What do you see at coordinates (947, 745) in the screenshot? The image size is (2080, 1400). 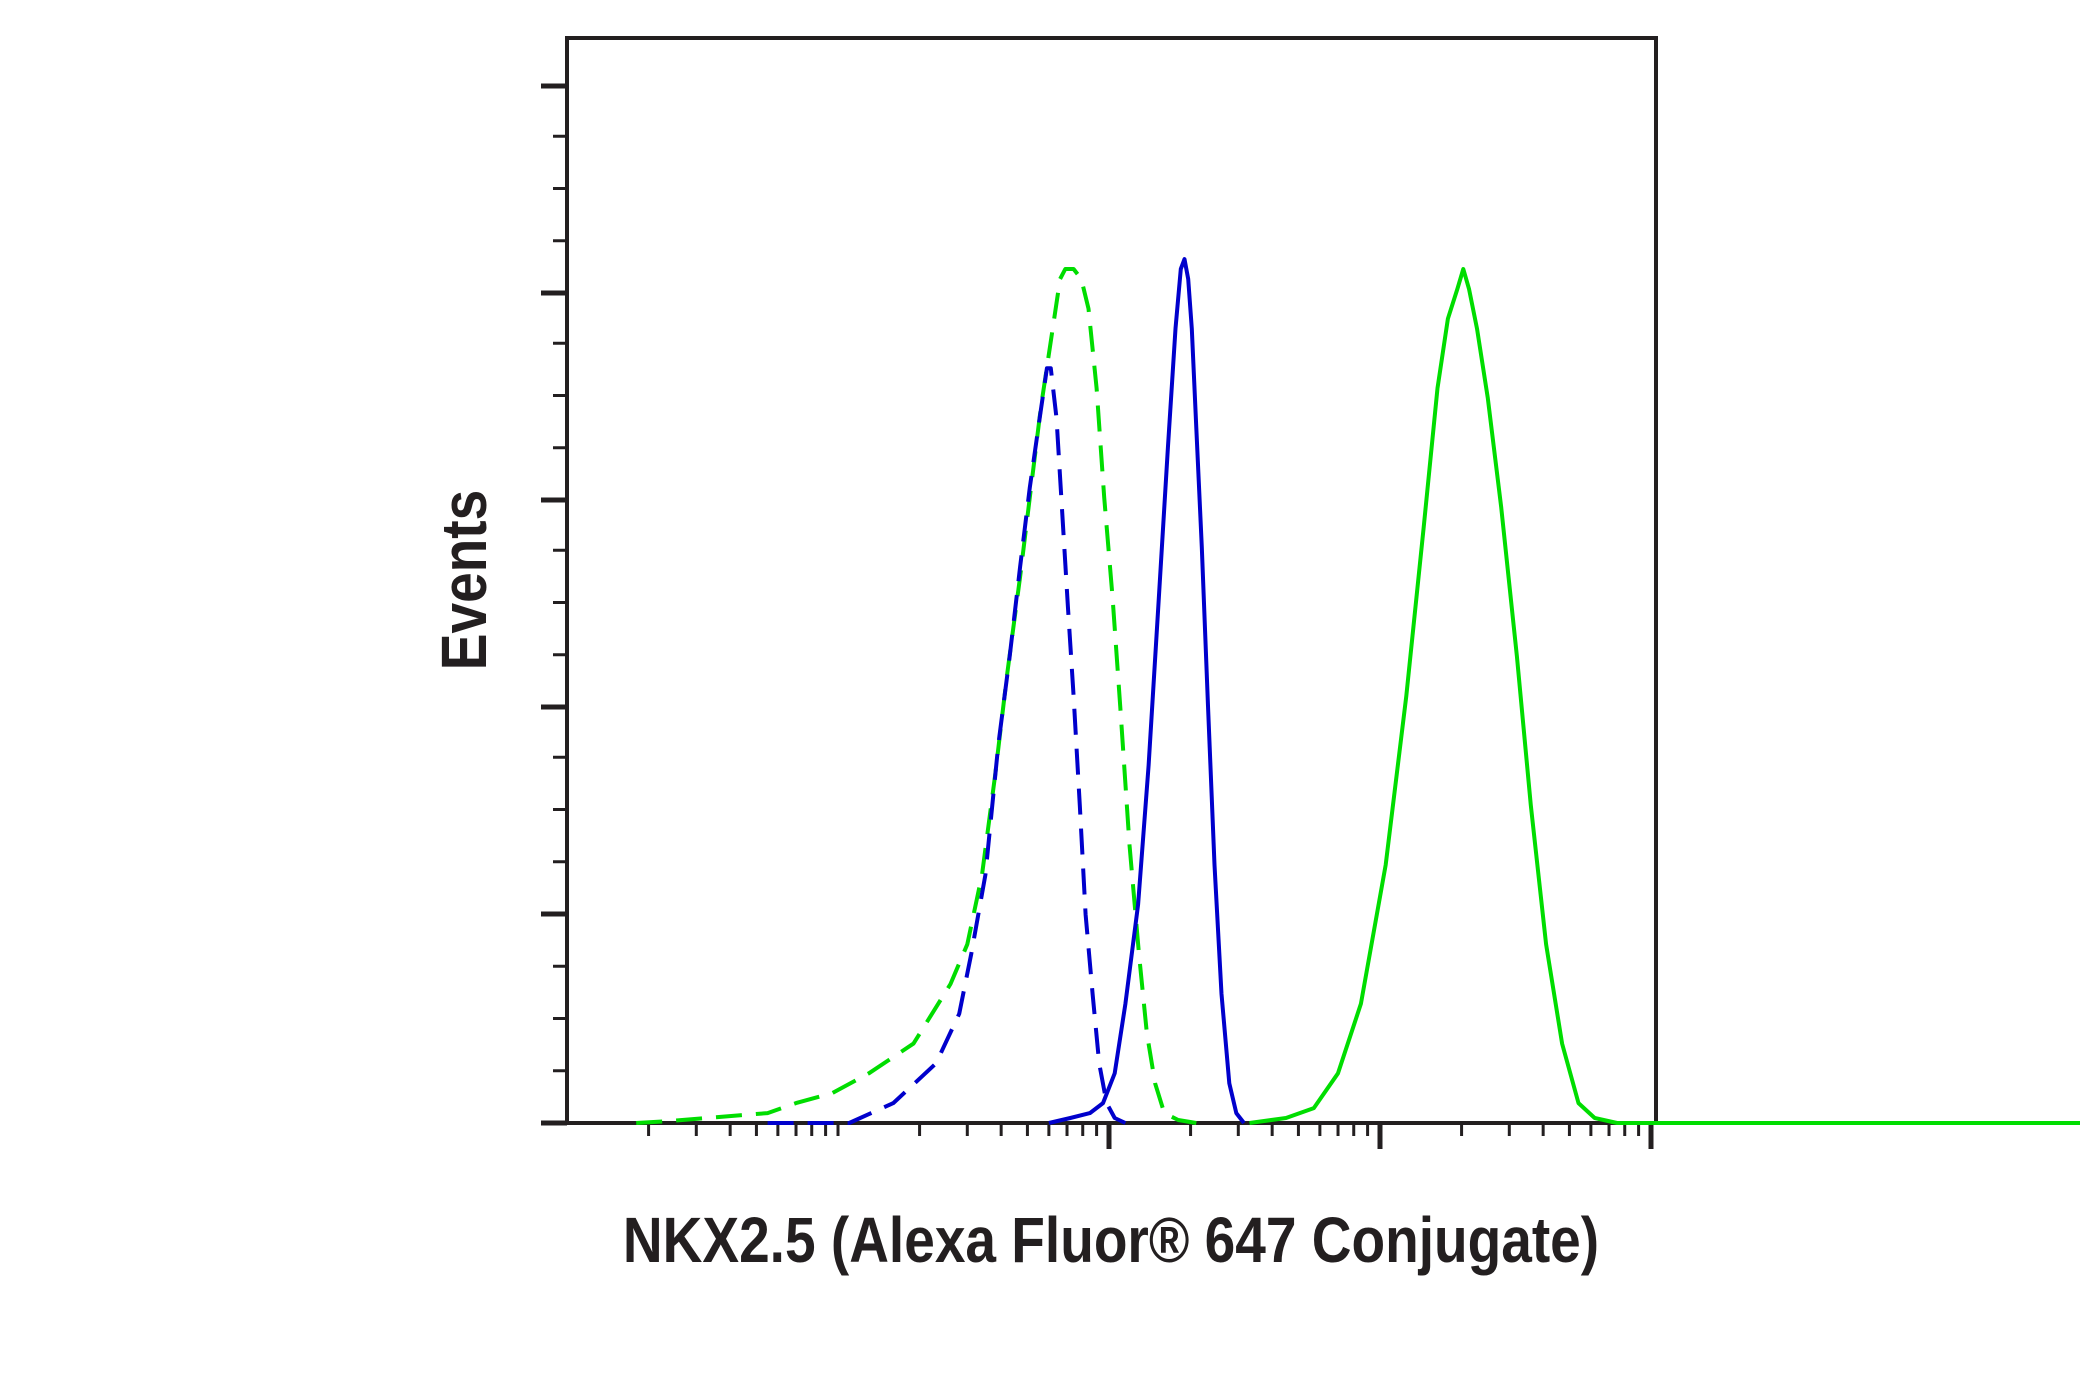 I see `series-1-curve` at bounding box center [947, 745].